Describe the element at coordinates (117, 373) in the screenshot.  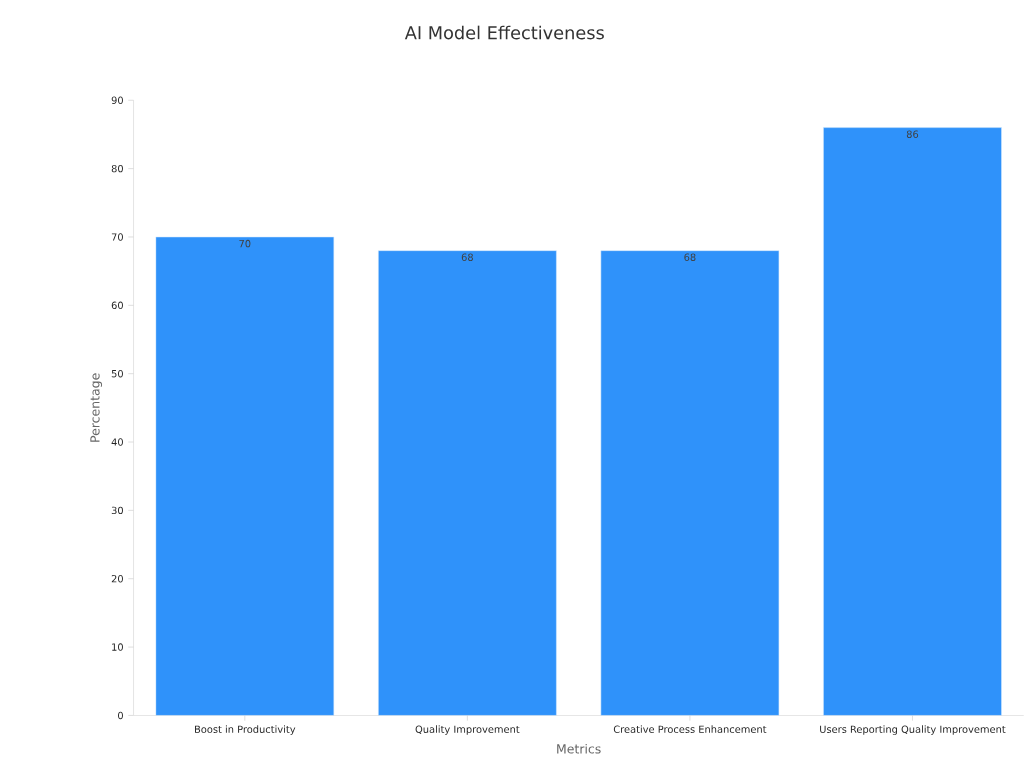
I see `y-tick-label: 50` at that location.